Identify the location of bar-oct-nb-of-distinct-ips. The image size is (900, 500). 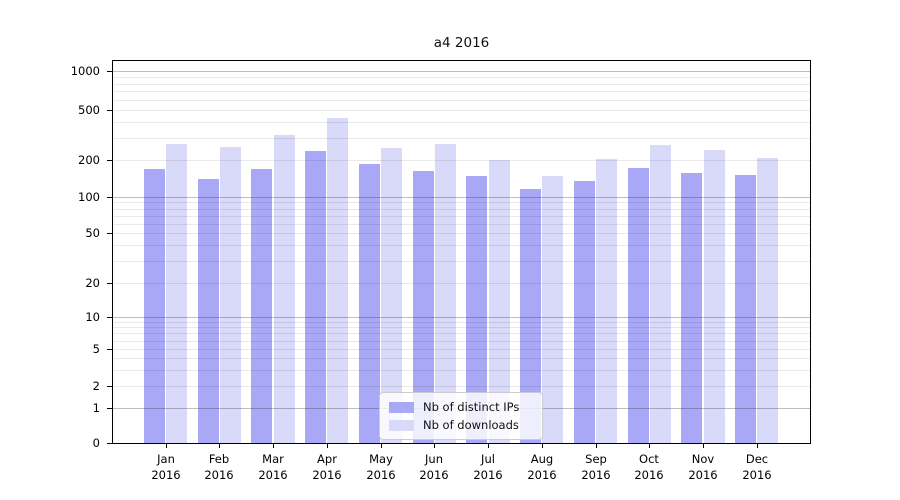
(638, 305).